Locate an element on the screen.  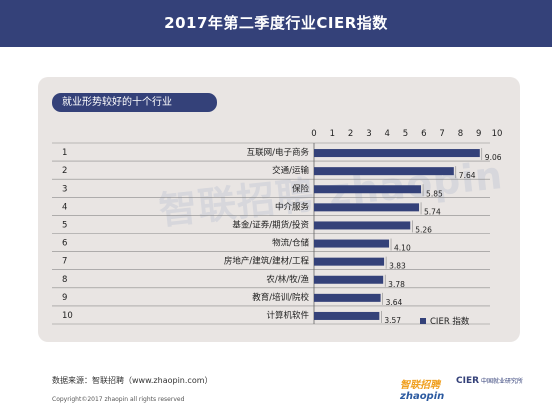
rank-label: 9 is located at coordinates (64, 298).